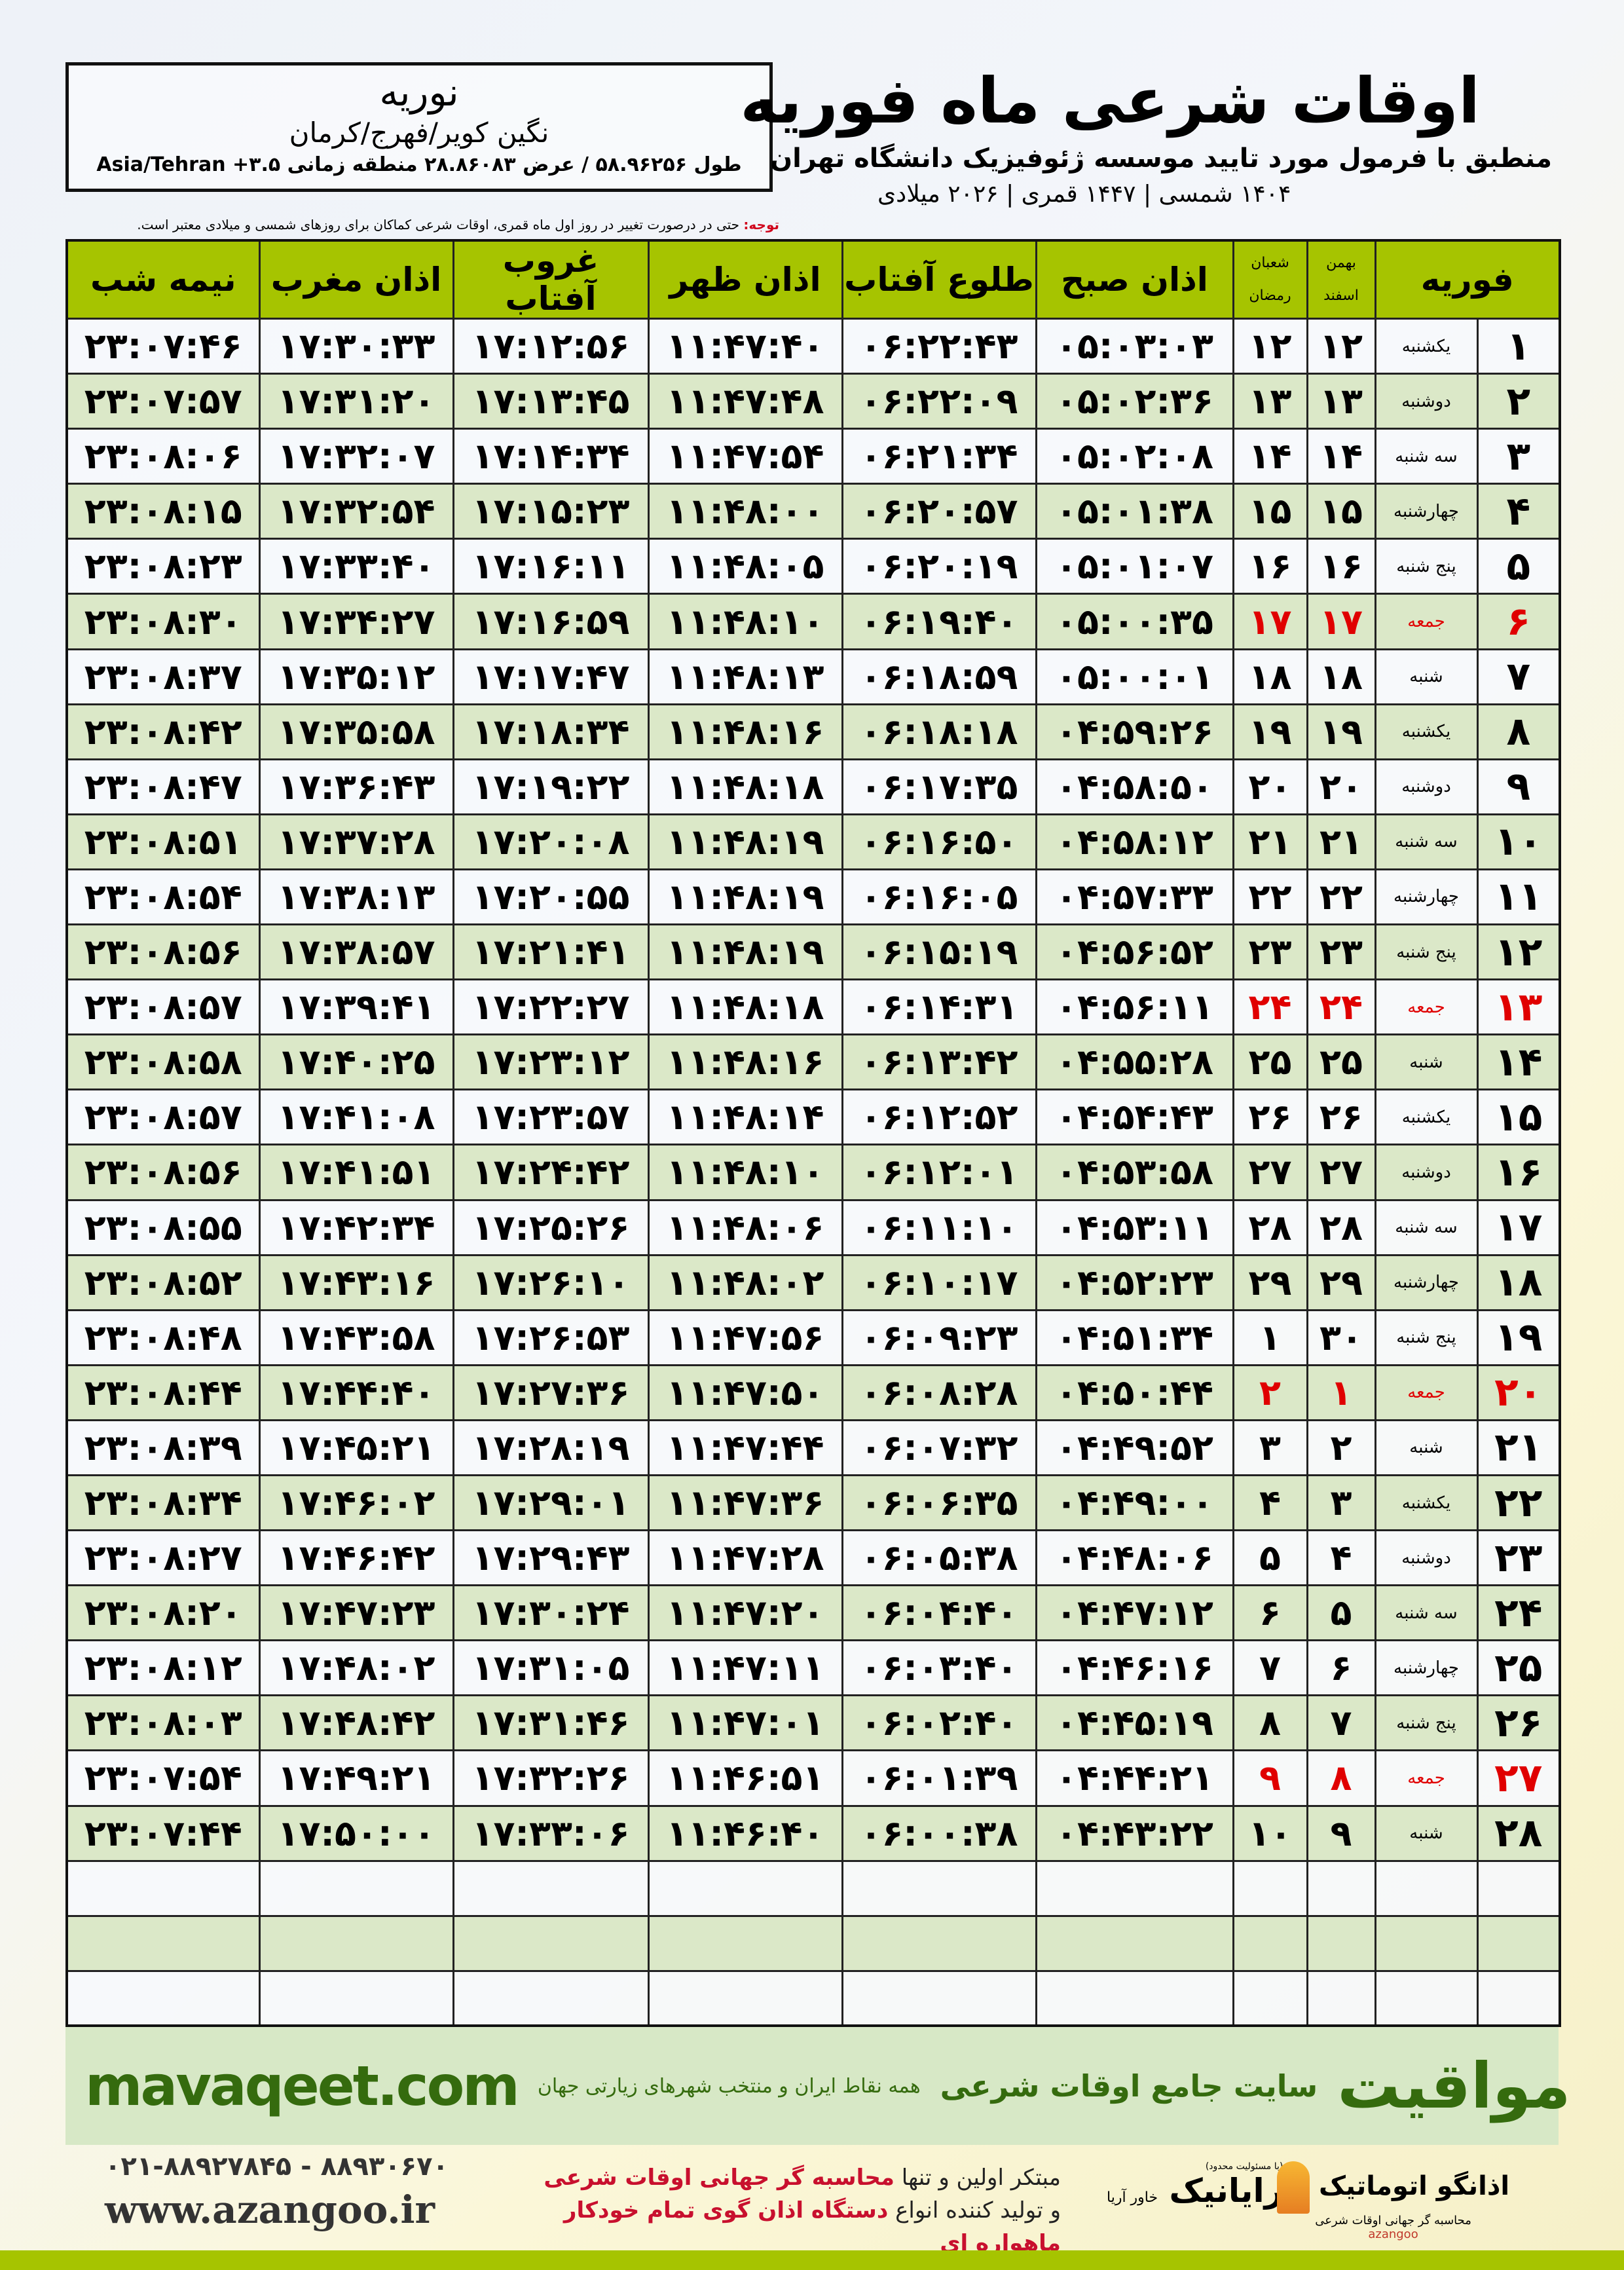 The height and width of the screenshot is (2270, 1624). Describe the element at coordinates (551, 1778) in the screenshot. I see `cell-sunset: ۱۷:۳۲:۲۶` at that location.